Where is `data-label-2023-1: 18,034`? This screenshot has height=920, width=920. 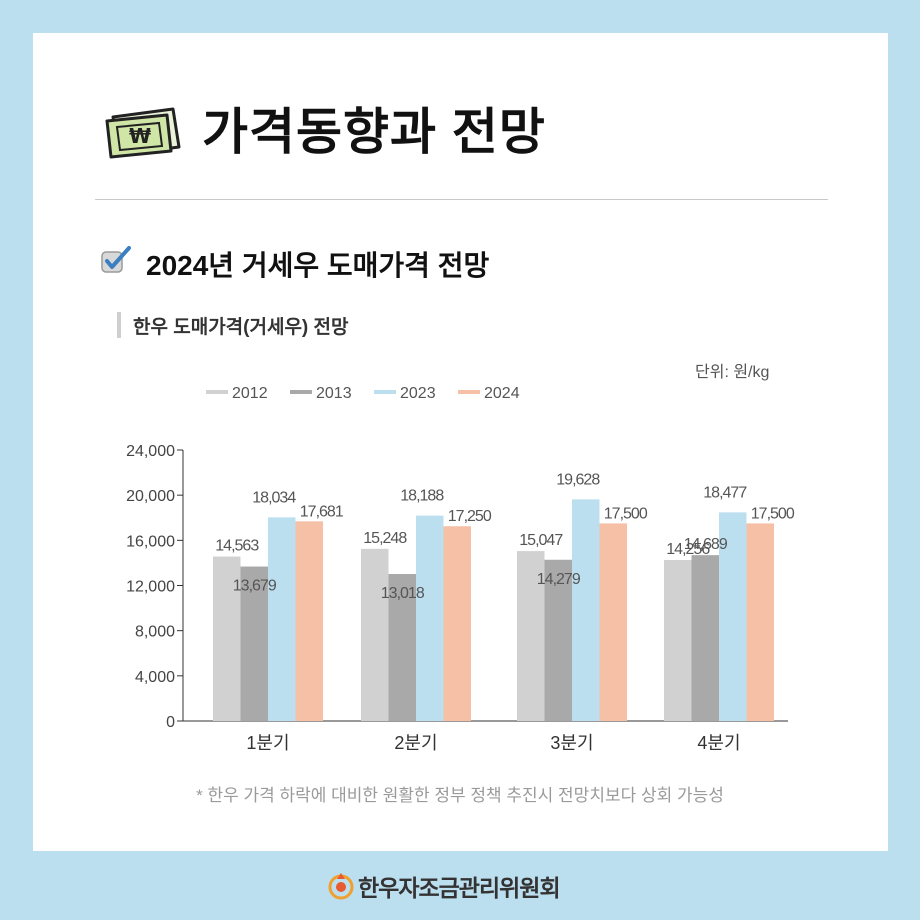
data-label-2023-1: 18,034 is located at coordinates (274, 497).